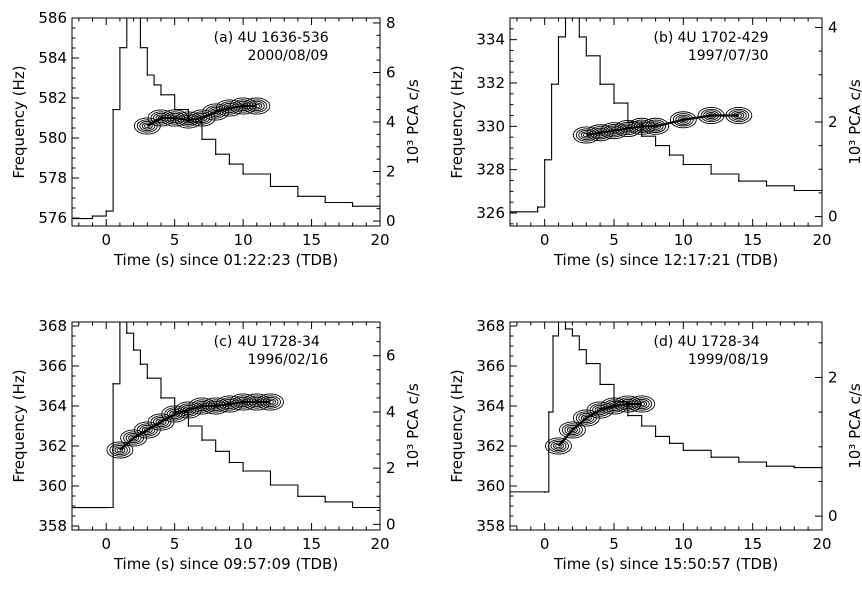 This screenshot has width=862, height=596. Describe the element at coordinates (545, 544) in the screenshot. I see `x-tick-label: 0` at that location.